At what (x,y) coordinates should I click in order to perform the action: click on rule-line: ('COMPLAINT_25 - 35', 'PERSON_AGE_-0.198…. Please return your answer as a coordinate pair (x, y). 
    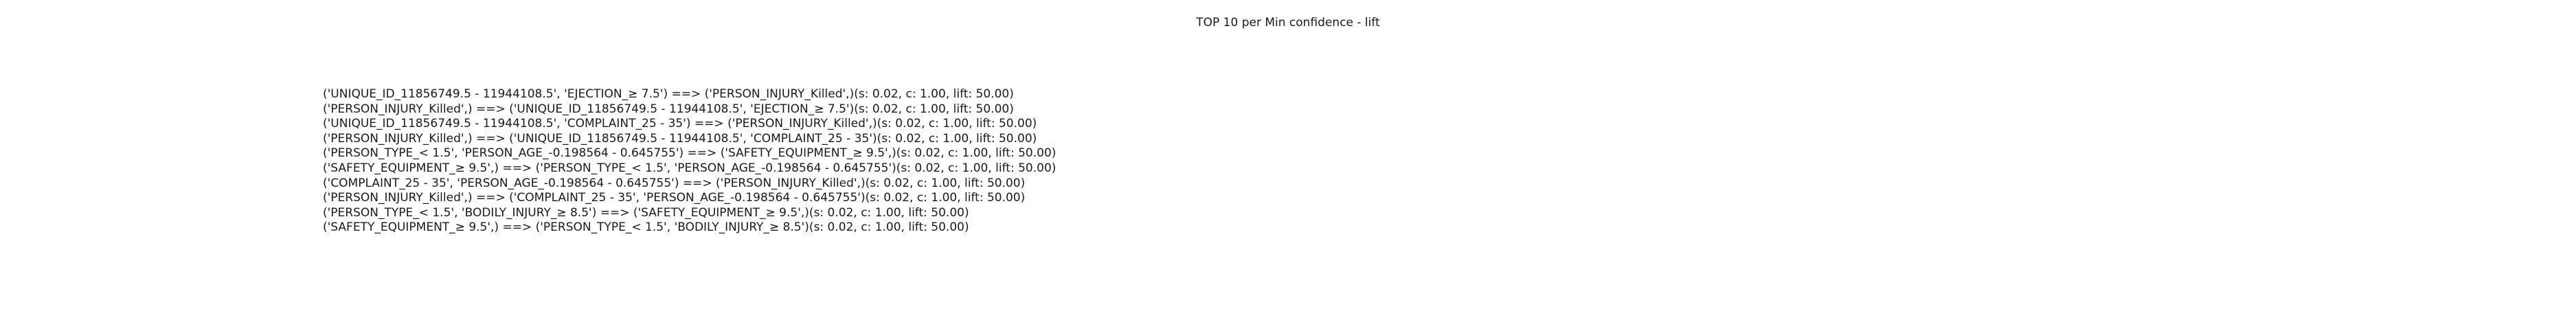
    Looking at the image, I should click on (674, 183).